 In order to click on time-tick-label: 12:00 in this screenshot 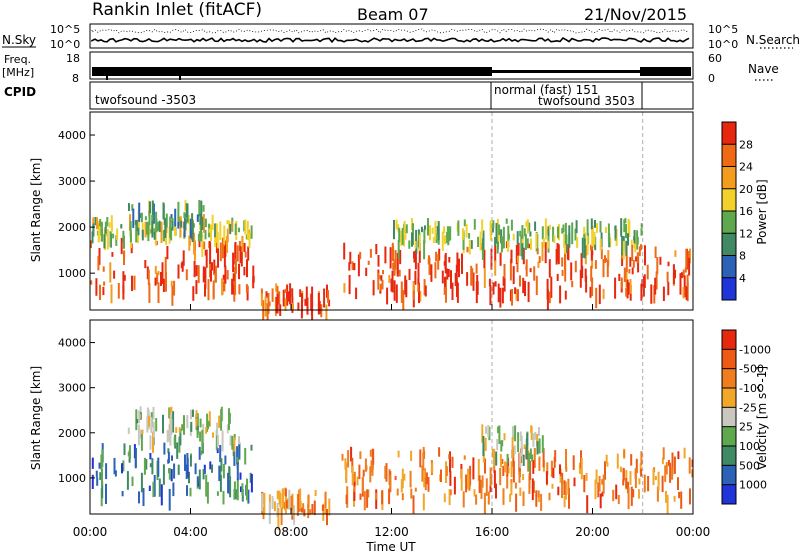, I will do `click(391, 532)`.